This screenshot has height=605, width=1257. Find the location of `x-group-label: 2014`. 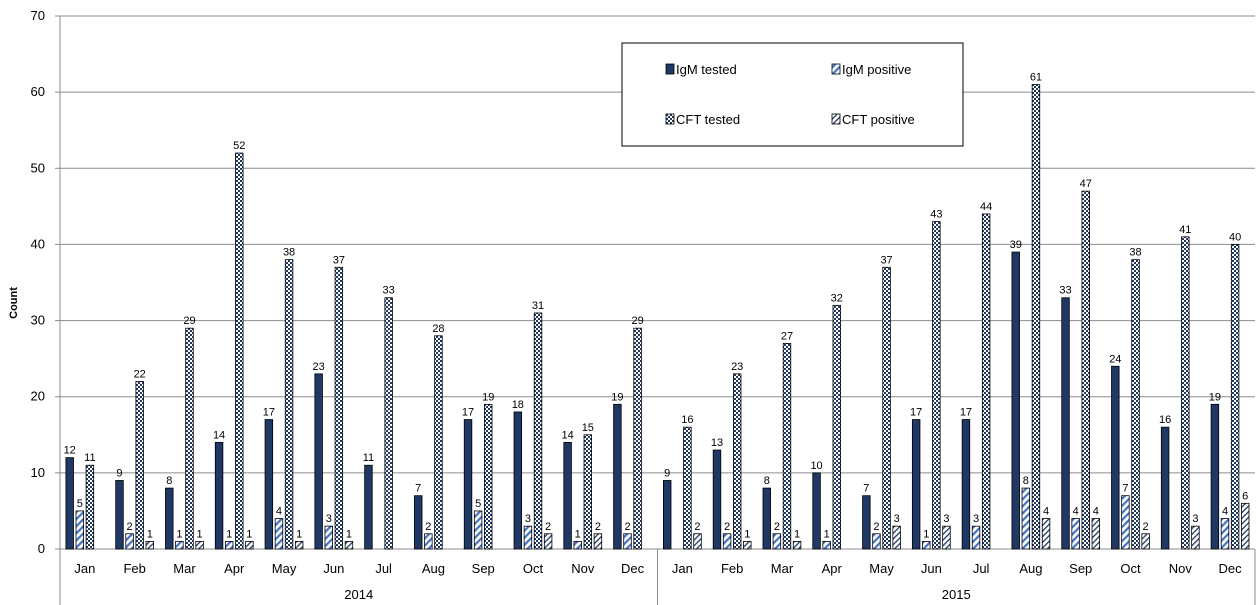

x-group-label: 2014 is located at coordinates (358, 594).